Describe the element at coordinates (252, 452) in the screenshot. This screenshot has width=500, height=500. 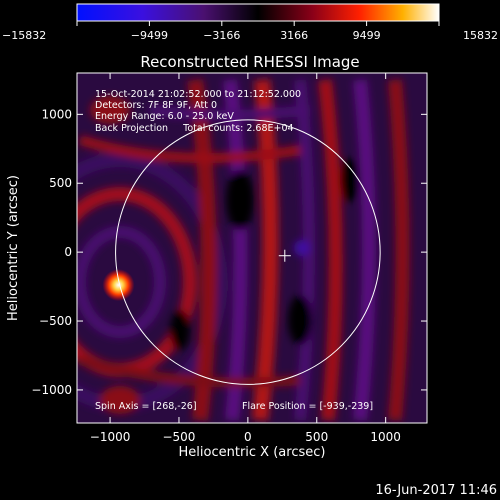
I see `x-axis-label: Heliocentric X (arcsec)` at that location.